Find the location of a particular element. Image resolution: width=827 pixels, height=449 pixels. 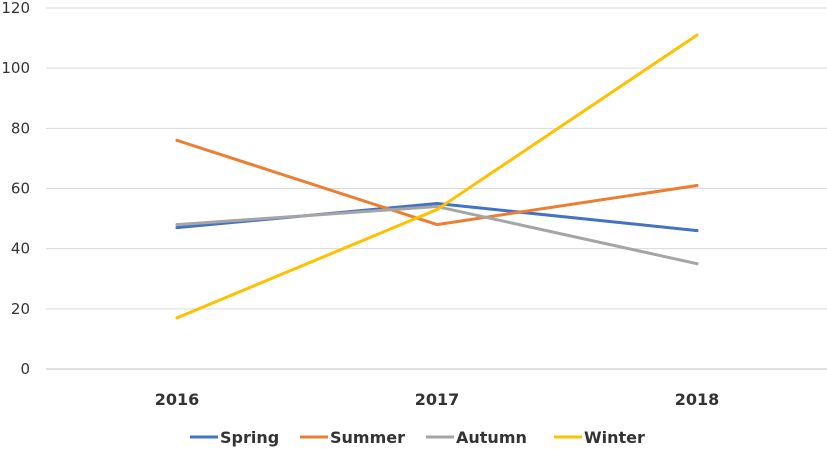

point-spring-2016 is located at coordinates (177, 228).